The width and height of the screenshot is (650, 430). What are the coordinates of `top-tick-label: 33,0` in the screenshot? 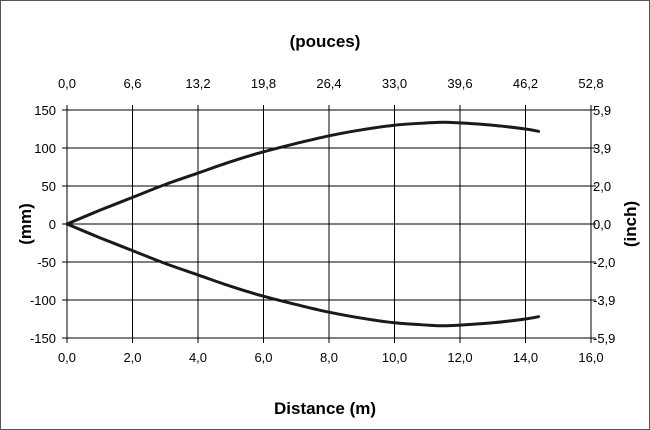 It's located at (394, 83).